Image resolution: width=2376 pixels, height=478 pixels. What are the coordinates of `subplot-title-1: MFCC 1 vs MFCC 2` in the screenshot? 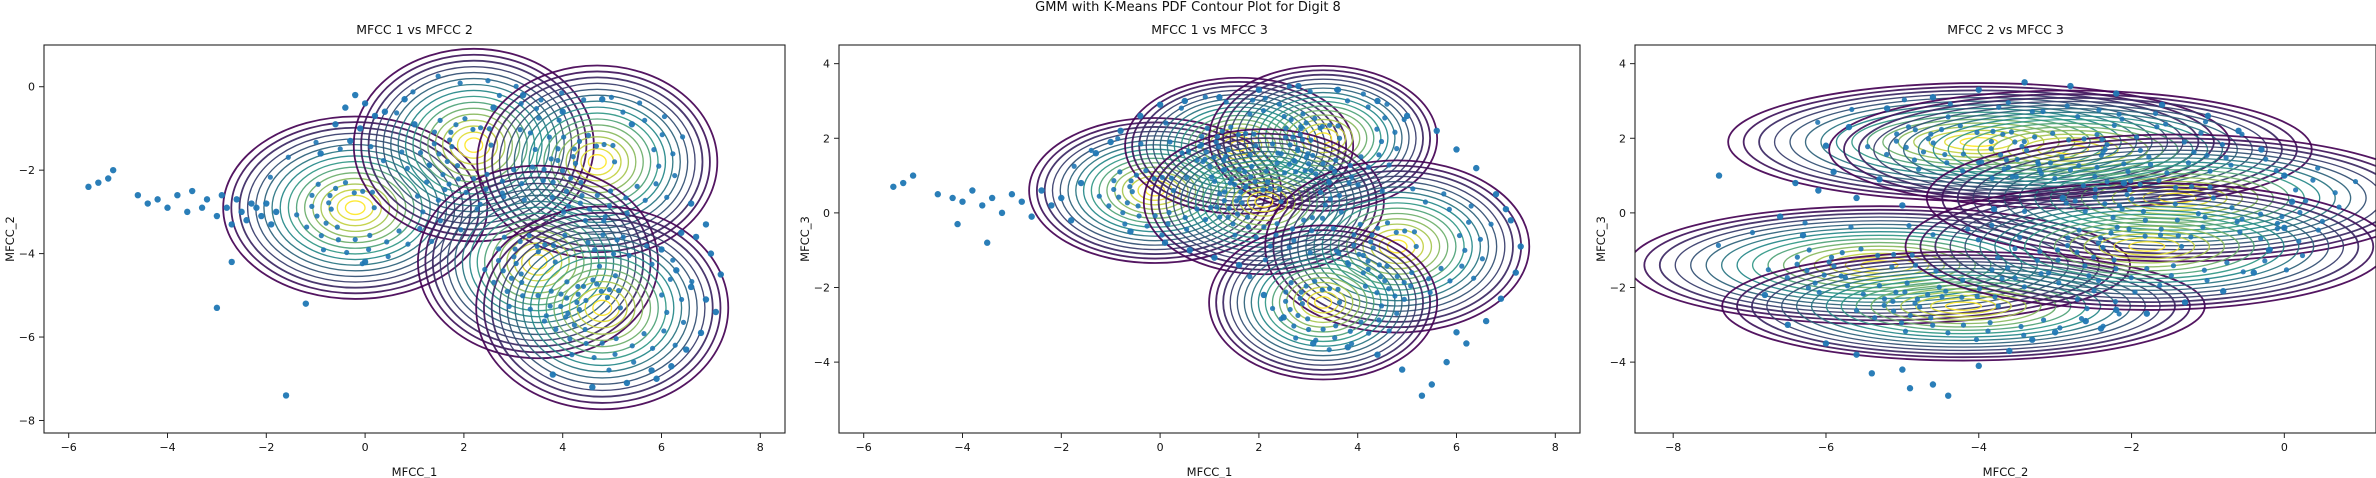 It's located at (414, 29).